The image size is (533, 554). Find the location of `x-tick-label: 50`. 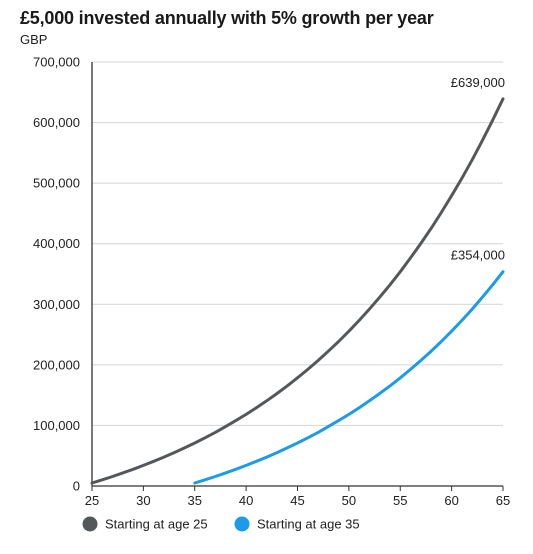

x-tick-label: 50 is located at coordinates (349, 500).